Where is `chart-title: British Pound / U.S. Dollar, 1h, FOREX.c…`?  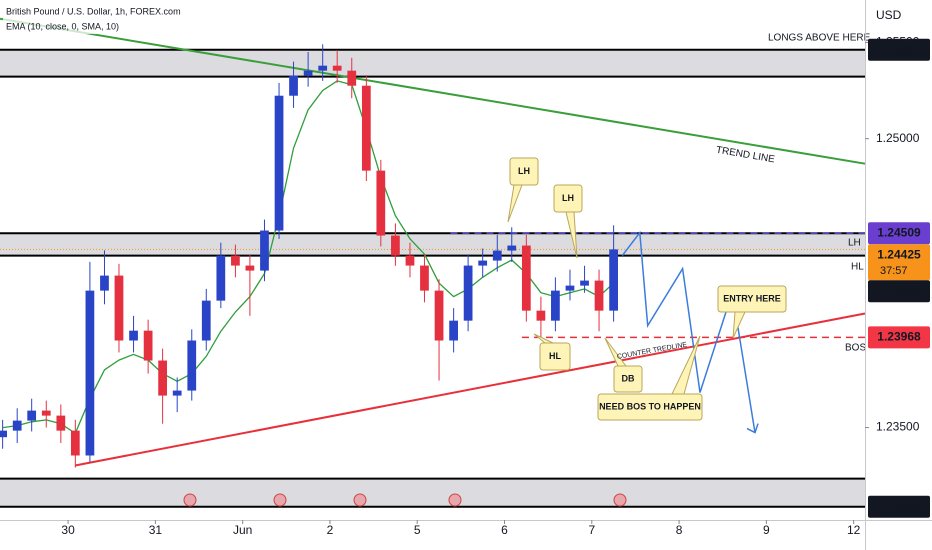
chart-title: British Pound / U.S. Dollar, 1h, FOREX.c… is located at coordinates (93, 11).